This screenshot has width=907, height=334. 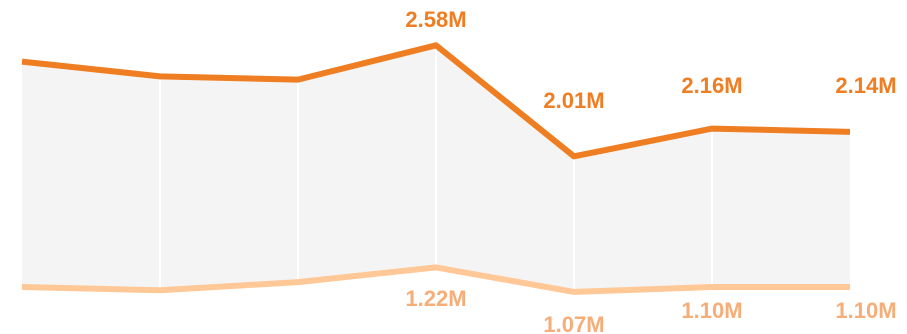 I want to click on data-label-upper-6: 2.14M, so click(x=865, y=85).